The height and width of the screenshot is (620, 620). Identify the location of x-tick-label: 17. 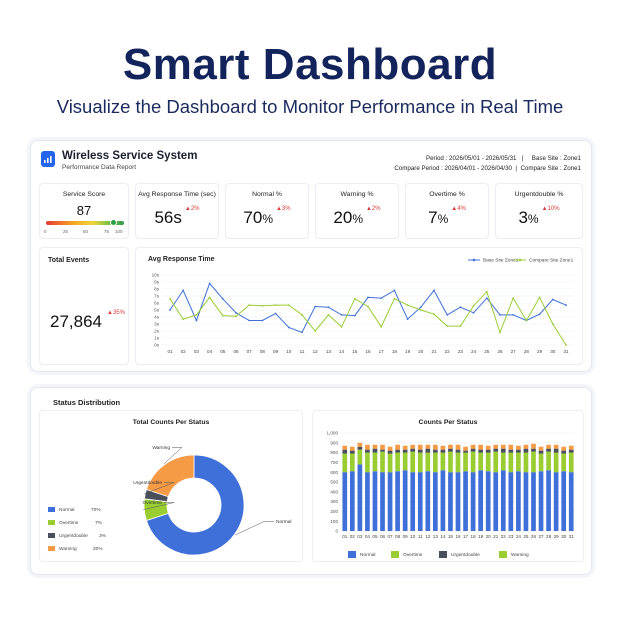
(382, 351).